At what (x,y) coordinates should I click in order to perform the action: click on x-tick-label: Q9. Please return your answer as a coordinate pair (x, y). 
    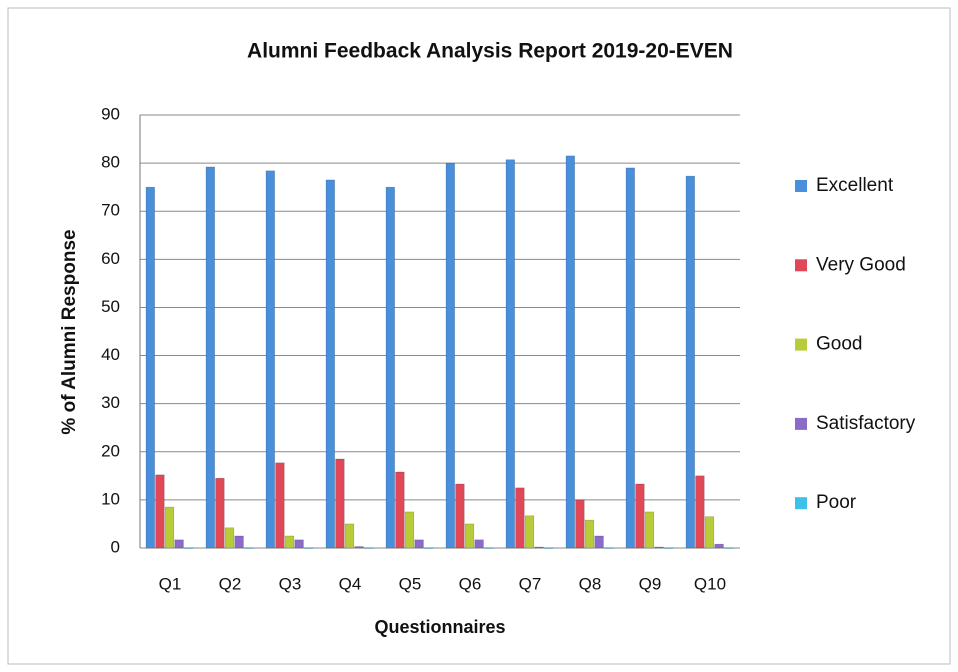
    Looking at the image, I should click on (650, 583).